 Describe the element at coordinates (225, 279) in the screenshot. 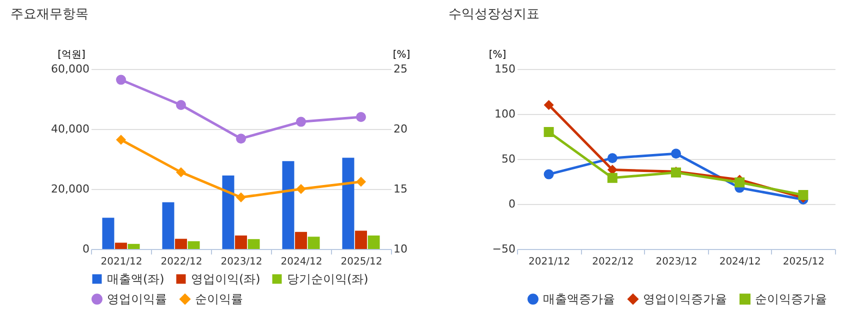

I see `legend-label: 영업이익(좌)` at that location.